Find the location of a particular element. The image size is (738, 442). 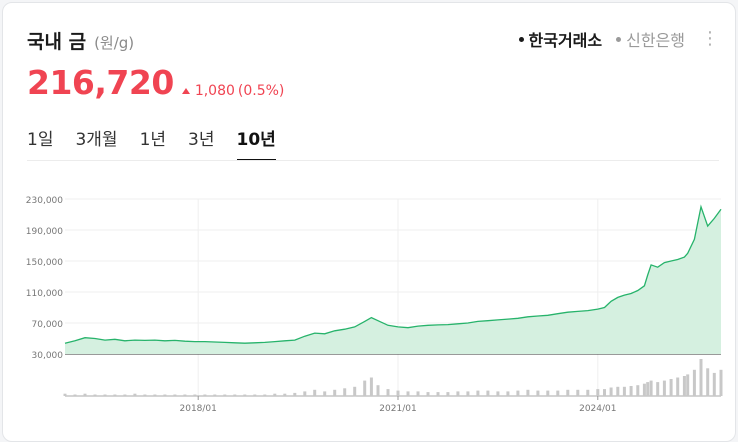

source-selector: 한국거래소 신한은행 ⋮ is located at coordinates (618, 39).